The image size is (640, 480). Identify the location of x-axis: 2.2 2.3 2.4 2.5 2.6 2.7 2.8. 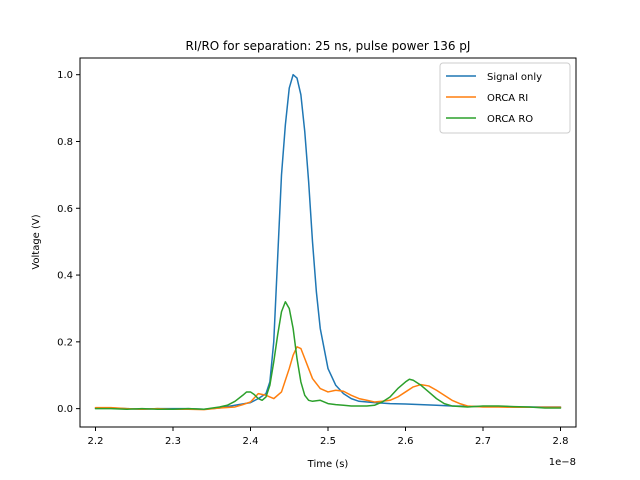
(328, 437).